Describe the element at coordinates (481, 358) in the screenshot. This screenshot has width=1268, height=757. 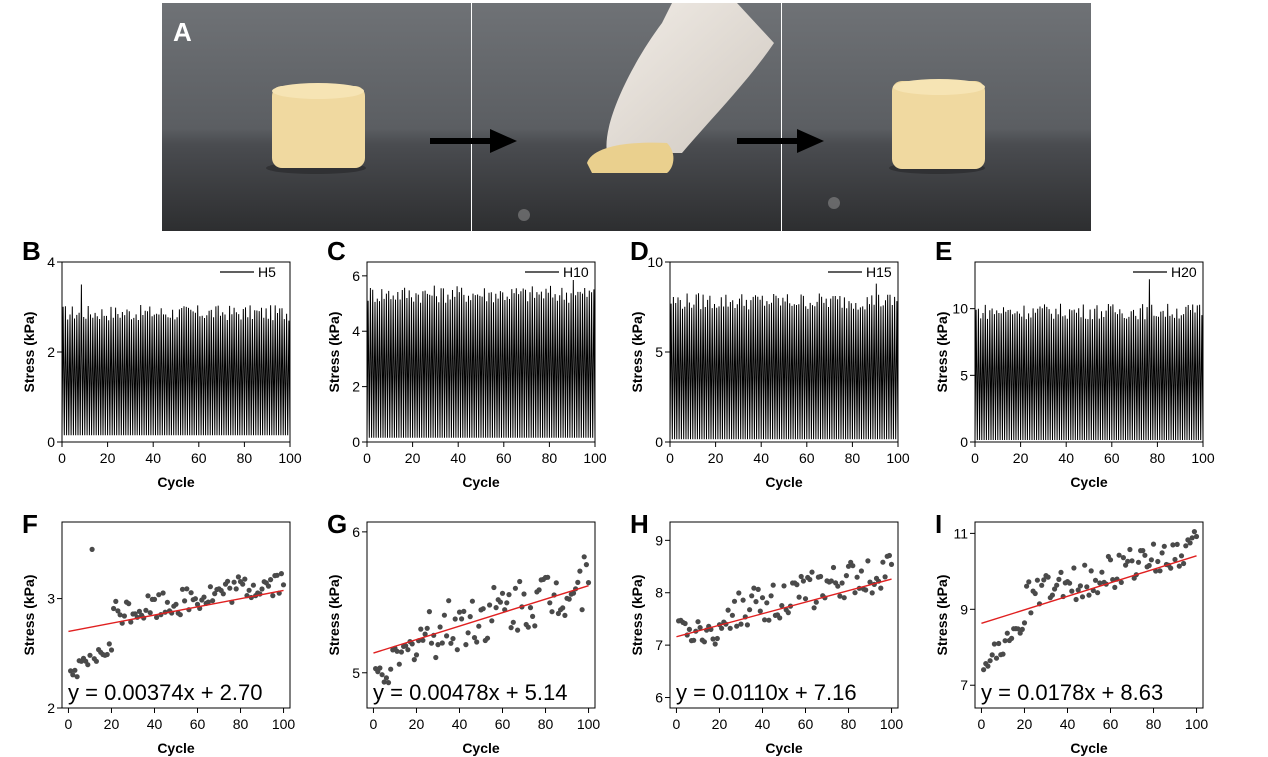
I see `series-line-h10` at that location.